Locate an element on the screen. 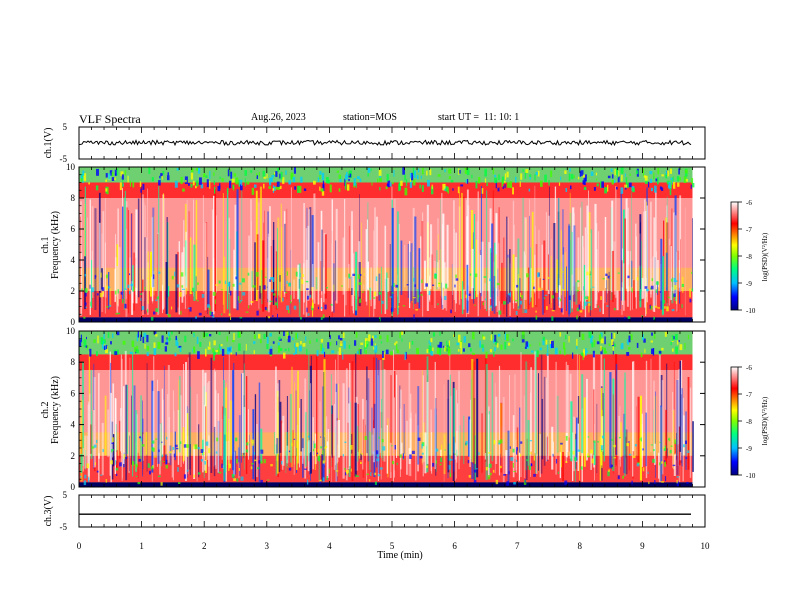  voltage-trace is located at coordinates (385, 143).